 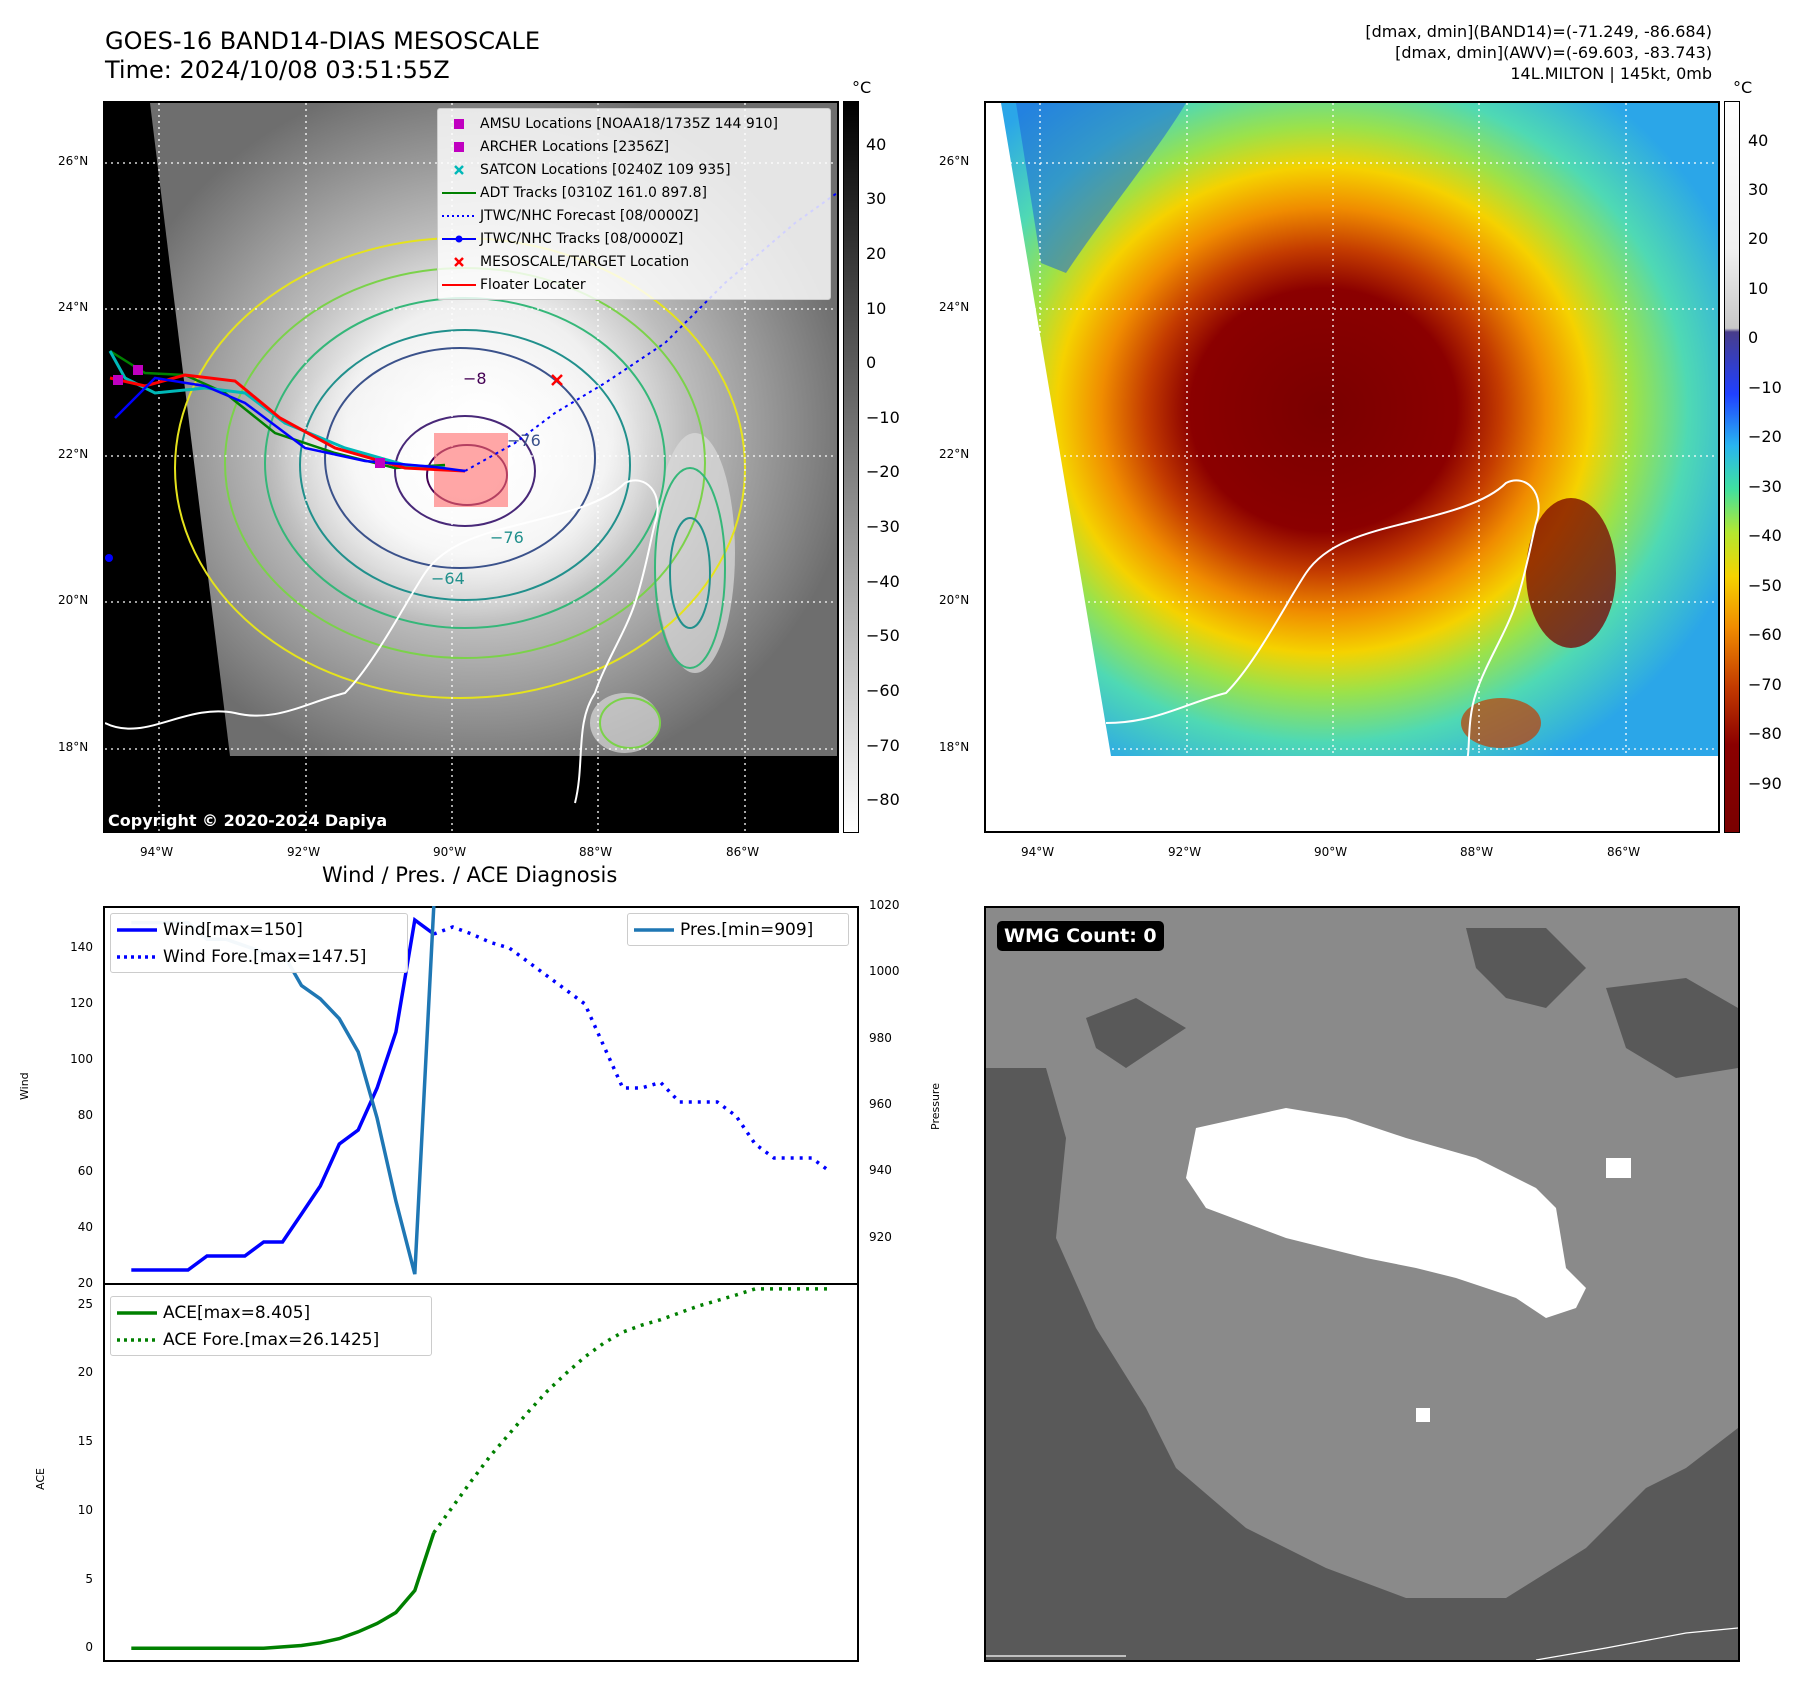 I want to click on legend-item-adt: ADT Tracks [0310Z 161.0 897.8], so click(x=634, y=192).